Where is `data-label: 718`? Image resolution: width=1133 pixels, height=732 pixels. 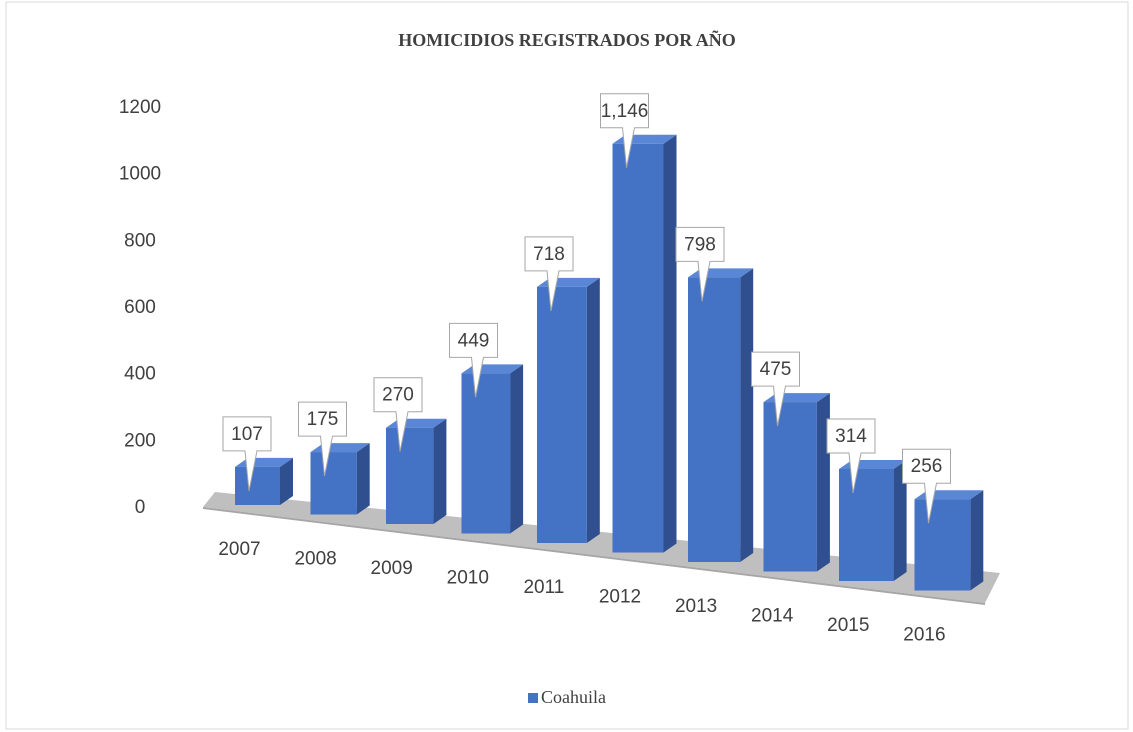 data-label: 718 is located at coordinates (549, 254).